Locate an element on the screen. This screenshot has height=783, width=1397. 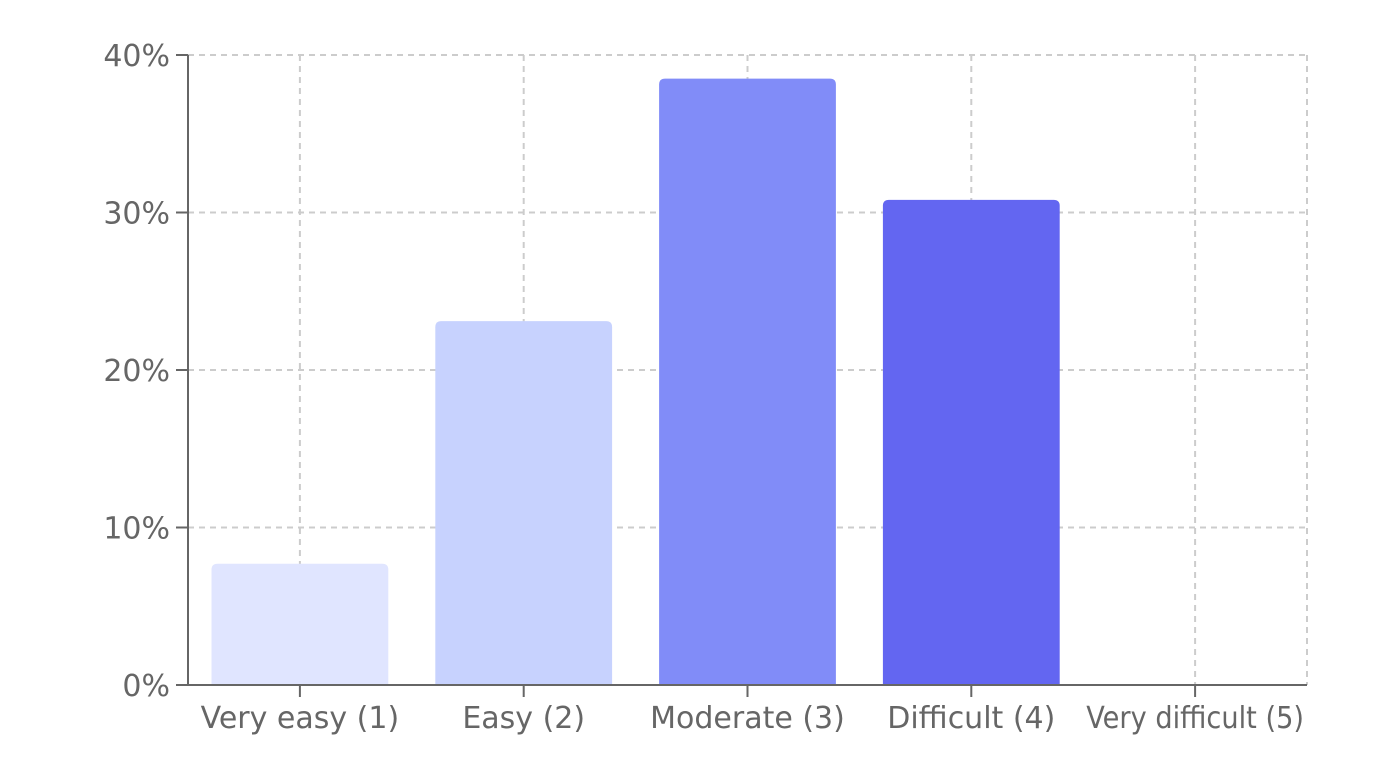
y-tick-labels: 0% 10% 20% 30% 40% is located at coordinates (136, 371).